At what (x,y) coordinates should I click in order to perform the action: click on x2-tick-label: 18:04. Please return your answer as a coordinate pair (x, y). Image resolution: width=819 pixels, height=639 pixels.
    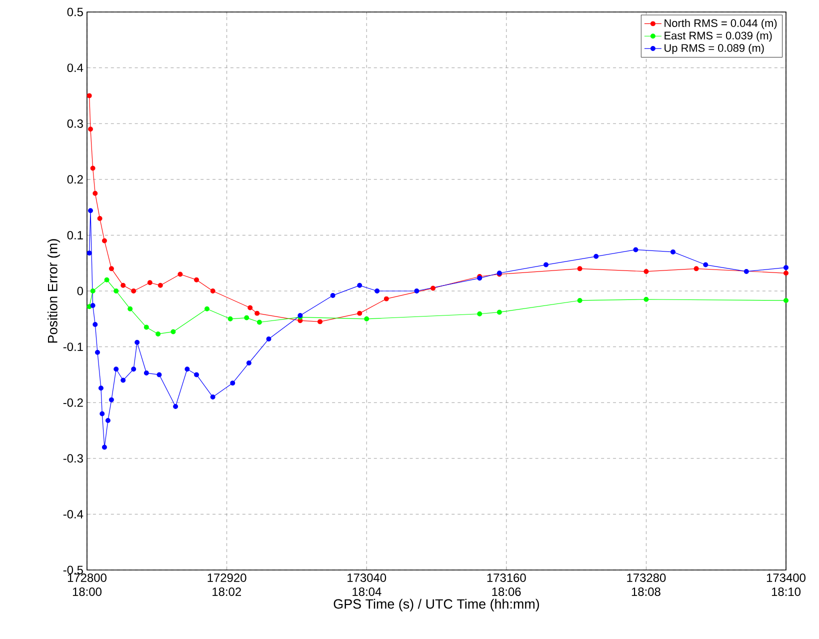
    Looking at the image, I should click on (367, 592).